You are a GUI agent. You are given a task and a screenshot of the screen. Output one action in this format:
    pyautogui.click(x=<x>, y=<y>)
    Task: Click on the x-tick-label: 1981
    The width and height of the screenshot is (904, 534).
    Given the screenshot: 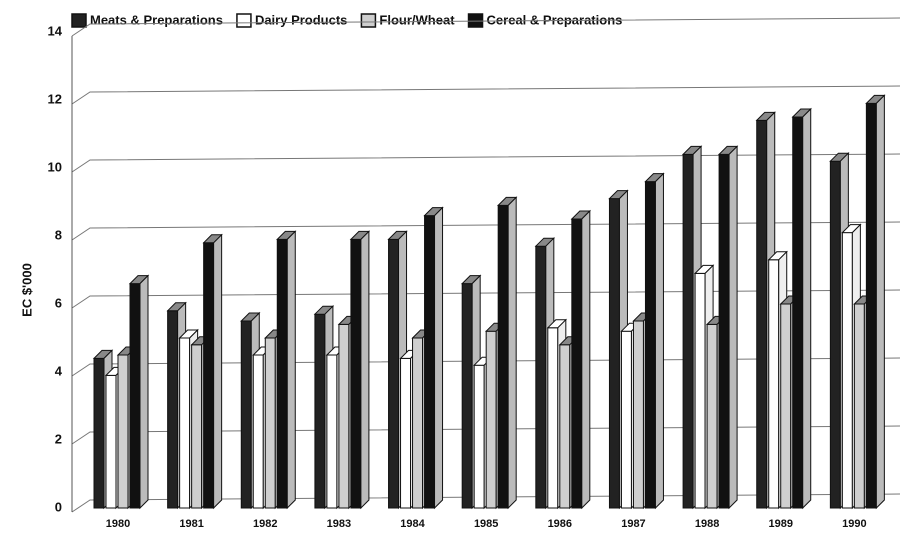 What is the action you would take?
    pyautogui.click(x=191, y=524)
    